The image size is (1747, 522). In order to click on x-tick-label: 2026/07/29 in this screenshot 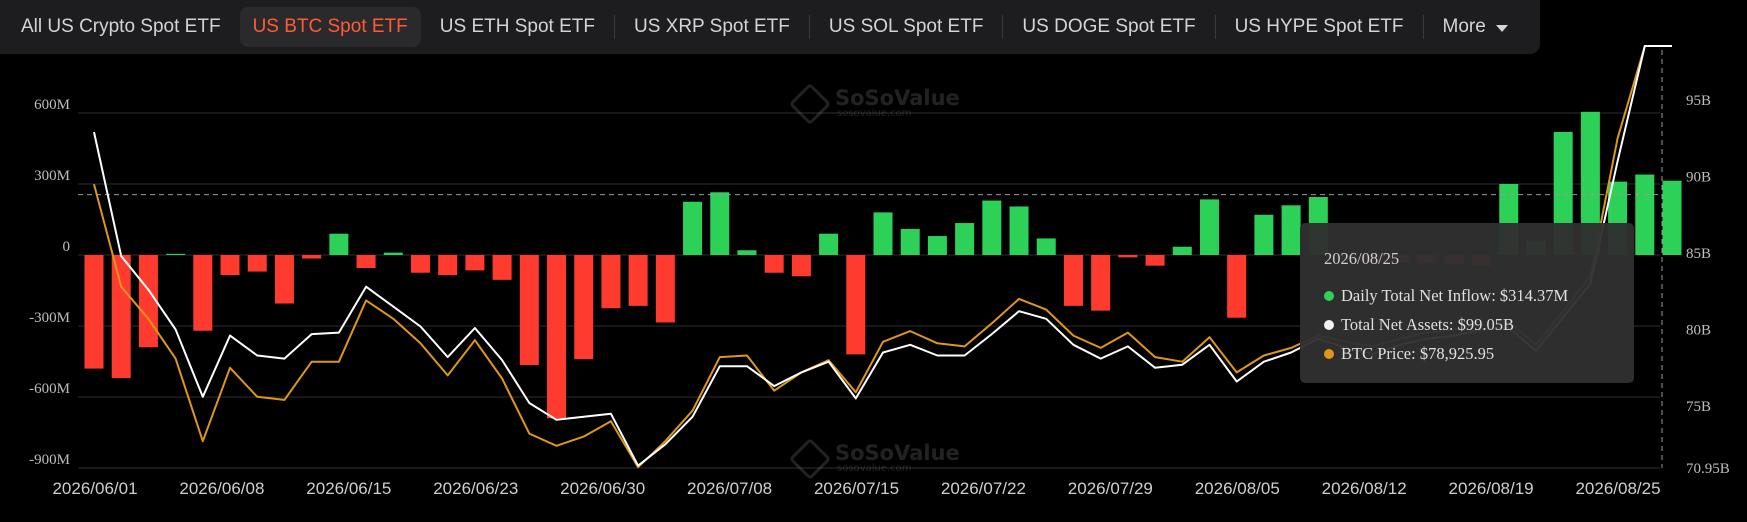, I will do `click(1110, 488)`.